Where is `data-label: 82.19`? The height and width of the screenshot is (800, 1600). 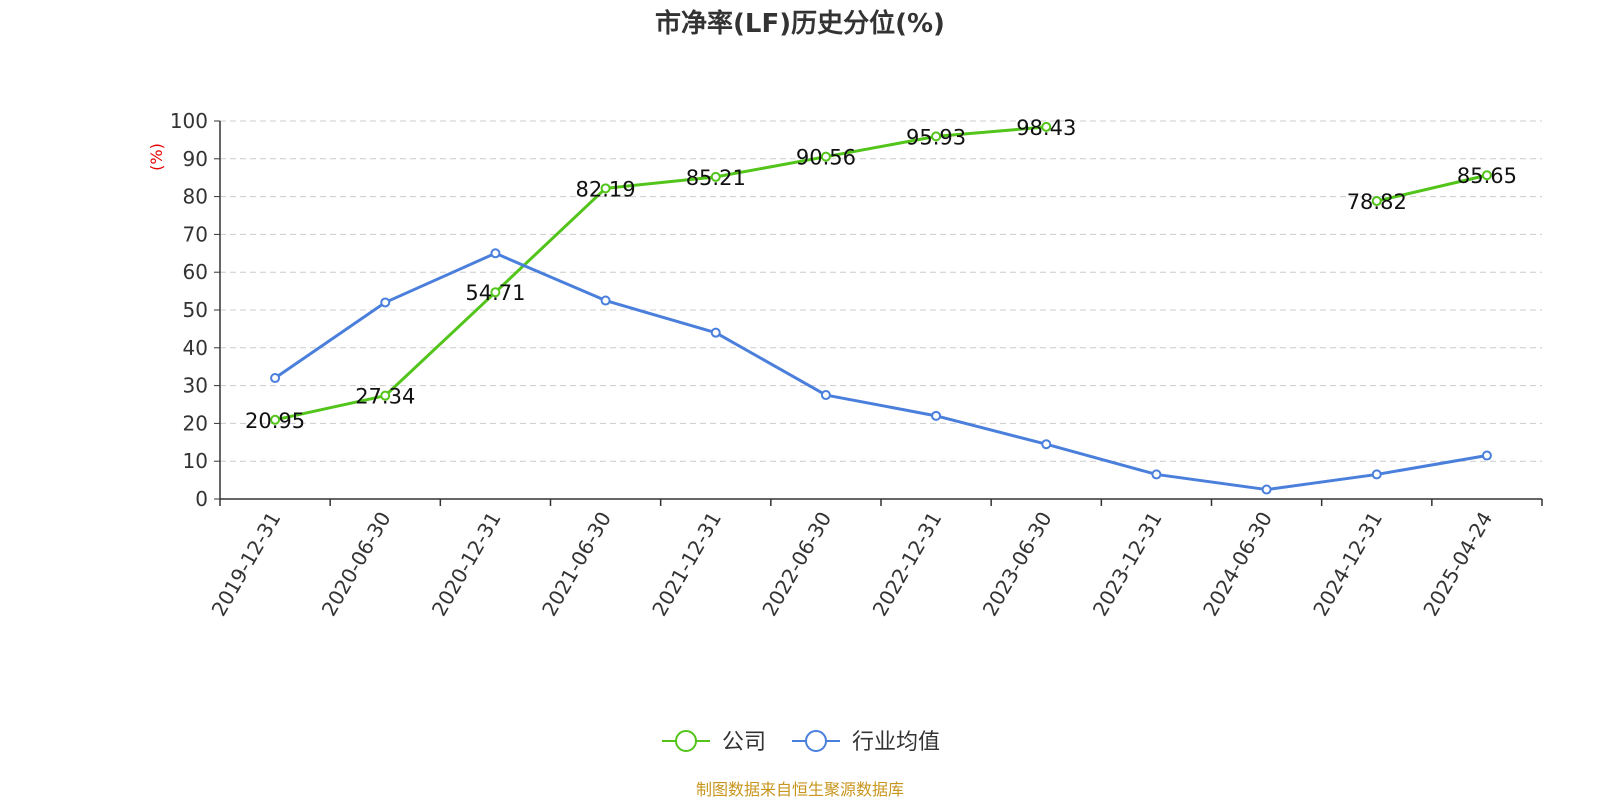 data-label: 82.19 is located at coordinates (606, 189).